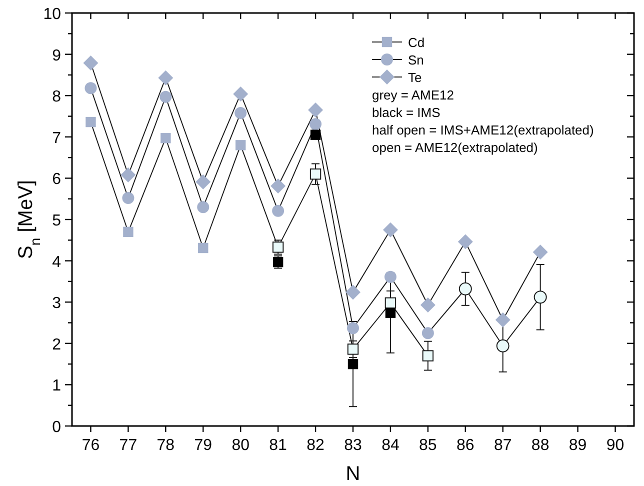 This screenshot has height=486, width=644. What do you see at coordinates (483, 130) in the screenshot?
I see `annotation: half open = IMS+AME12(extrapolated)` at bounding box center [483, 130].